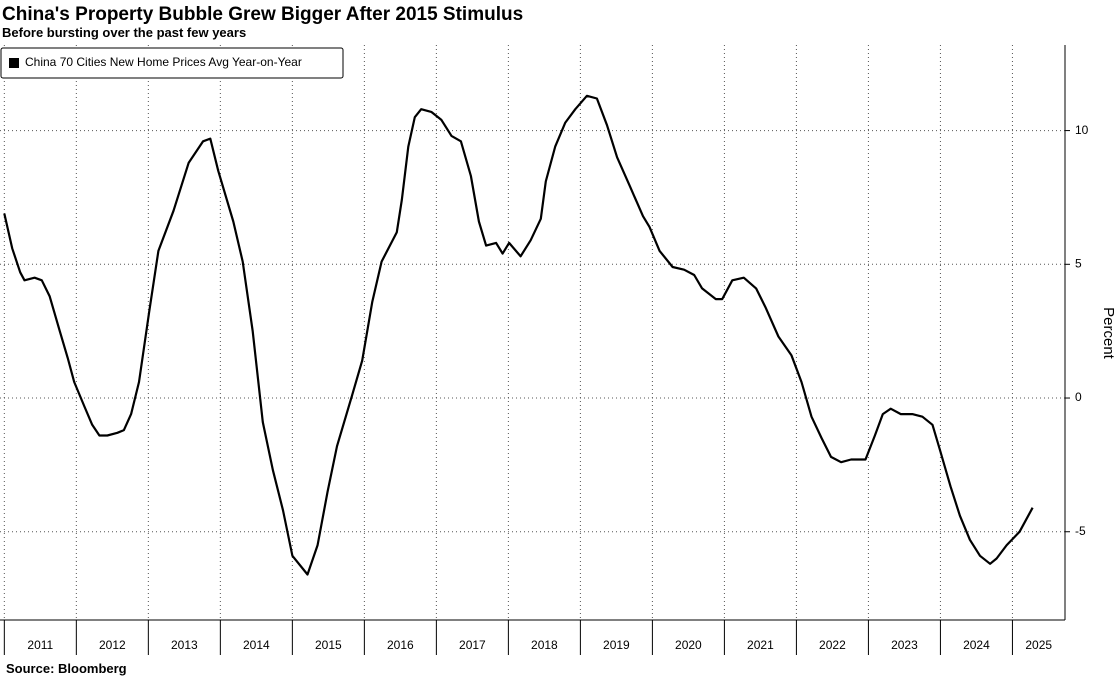 The image size is (1119, 686). What do you see at coordinates (1080, 531) in the screenshot?
I see `y-tick-label: -5` at bounding box center [1080, 531].